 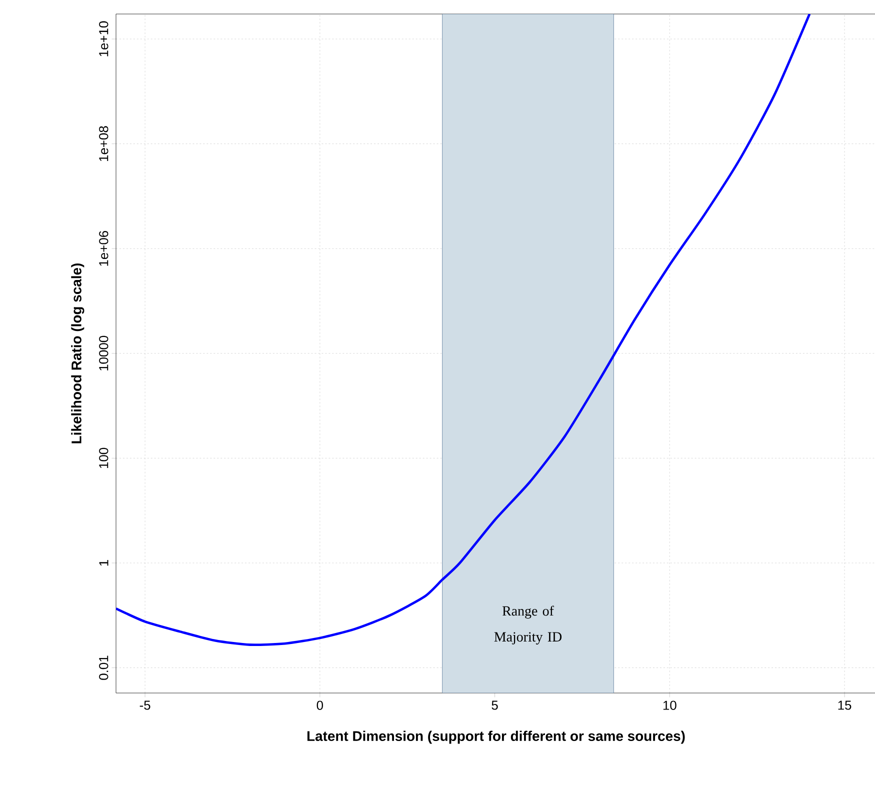 What do you see at coordinates (495, 705) in the screenshot?
I see `x-tick-label: 5` at bounding box center [495, 705].